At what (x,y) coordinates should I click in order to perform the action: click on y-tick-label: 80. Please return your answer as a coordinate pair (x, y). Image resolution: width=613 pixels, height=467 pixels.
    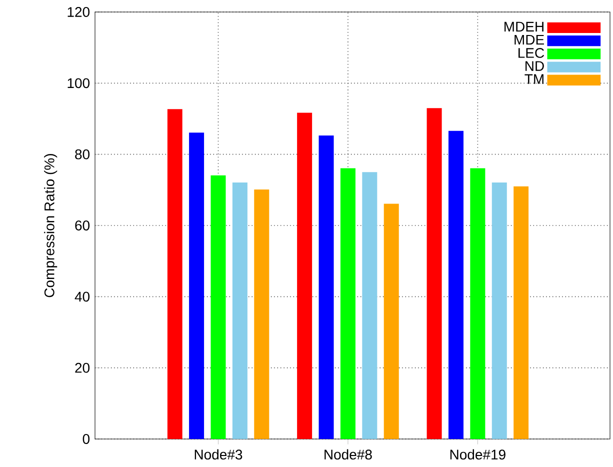
    Looking at the image, I should click on (82, 154).